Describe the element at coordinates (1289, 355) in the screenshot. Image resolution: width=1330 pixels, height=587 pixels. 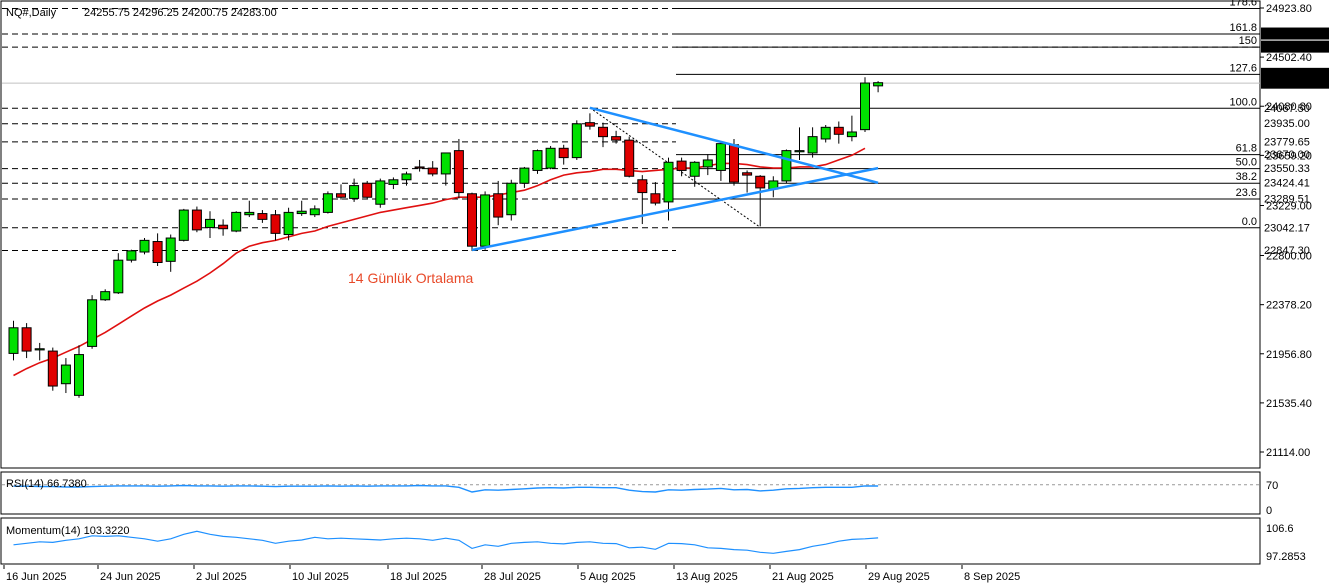
I see `price-tick-label: 21956.80` at that location.